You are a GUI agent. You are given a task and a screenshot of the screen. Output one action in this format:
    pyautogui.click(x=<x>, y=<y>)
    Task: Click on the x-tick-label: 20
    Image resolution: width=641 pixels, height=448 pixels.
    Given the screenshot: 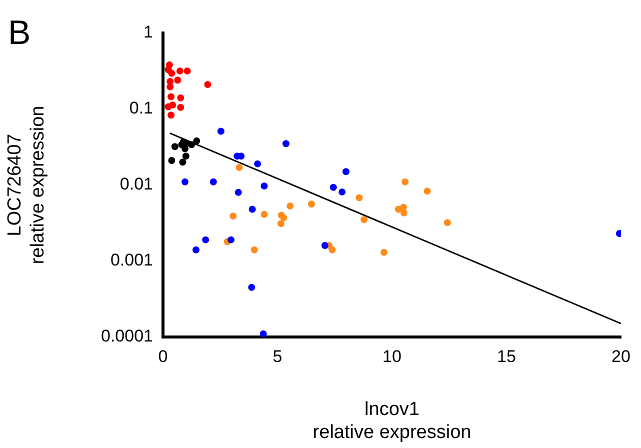 What is the action you would take?
    pyautogui.click(x=621, y=356)
    